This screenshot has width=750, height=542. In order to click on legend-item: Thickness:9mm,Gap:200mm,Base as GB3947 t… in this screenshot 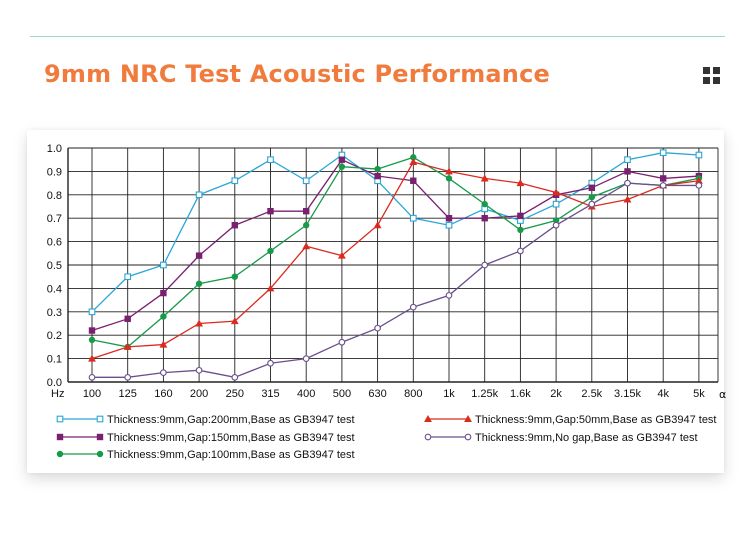, I will do `click(205, 420)`.